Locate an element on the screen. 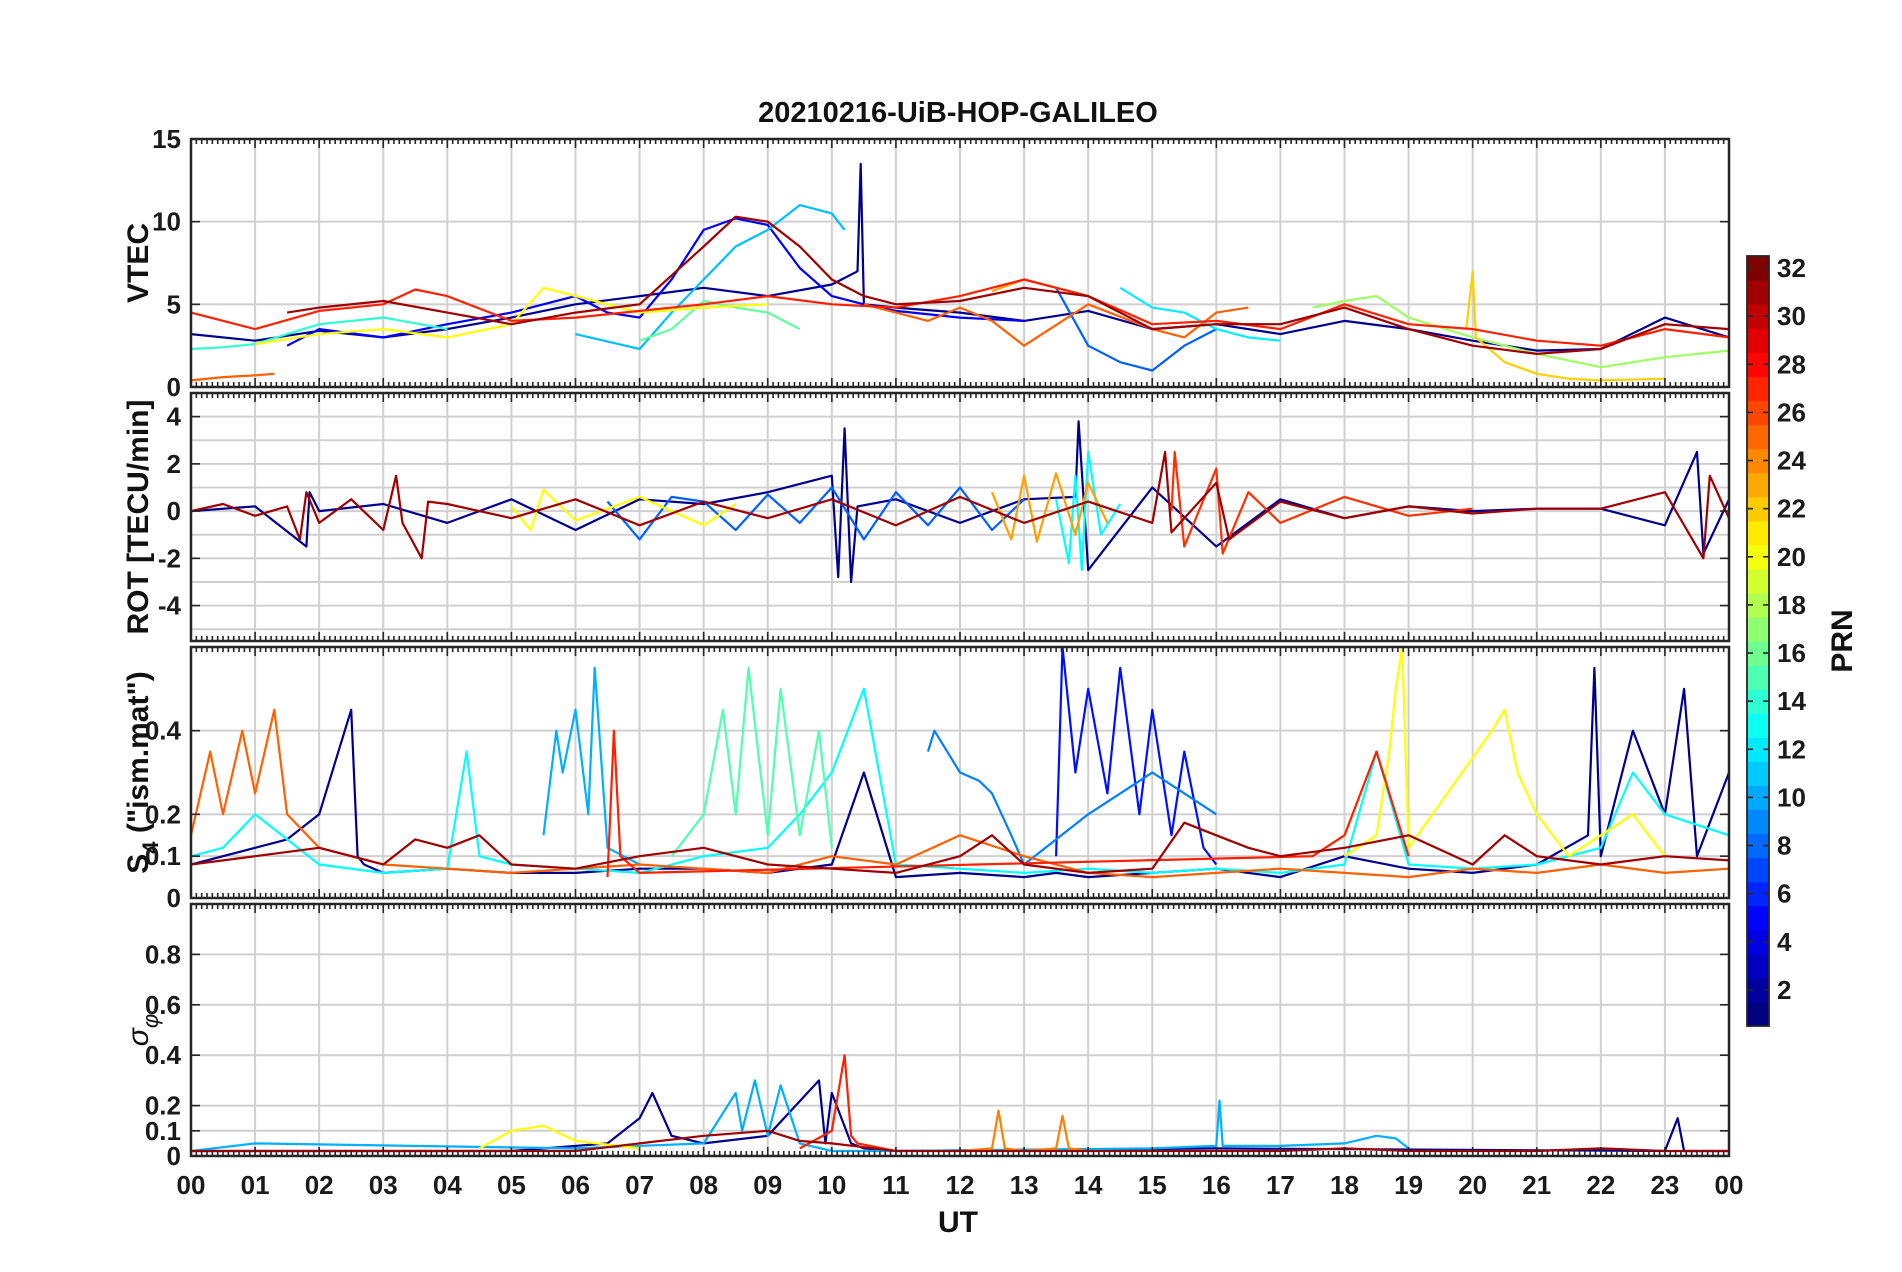  colorbar-tick-label: 16 is located at coordinates (1791, 653).